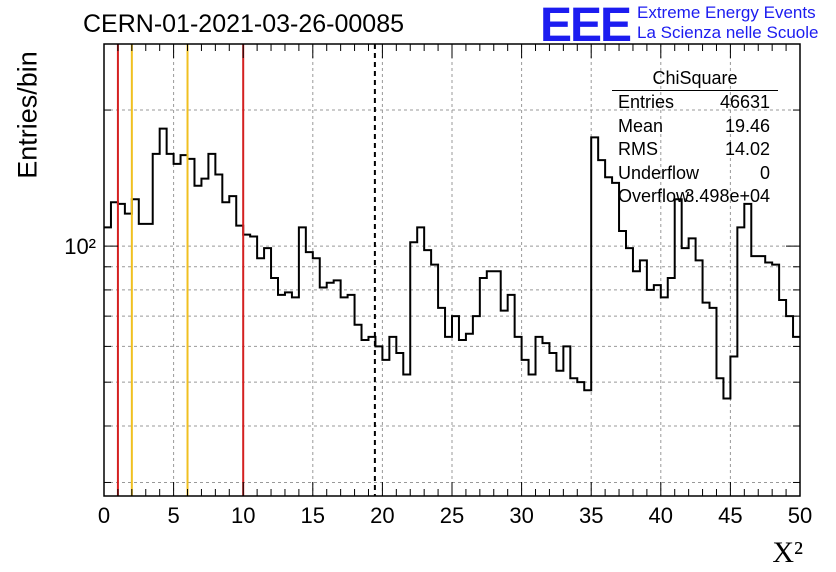 This screenshot has height=572, width=836. What do you see at coordinates (638, 149) in the screenshot?
I see `stats-key: RMS` at bounding box center [638, 149].